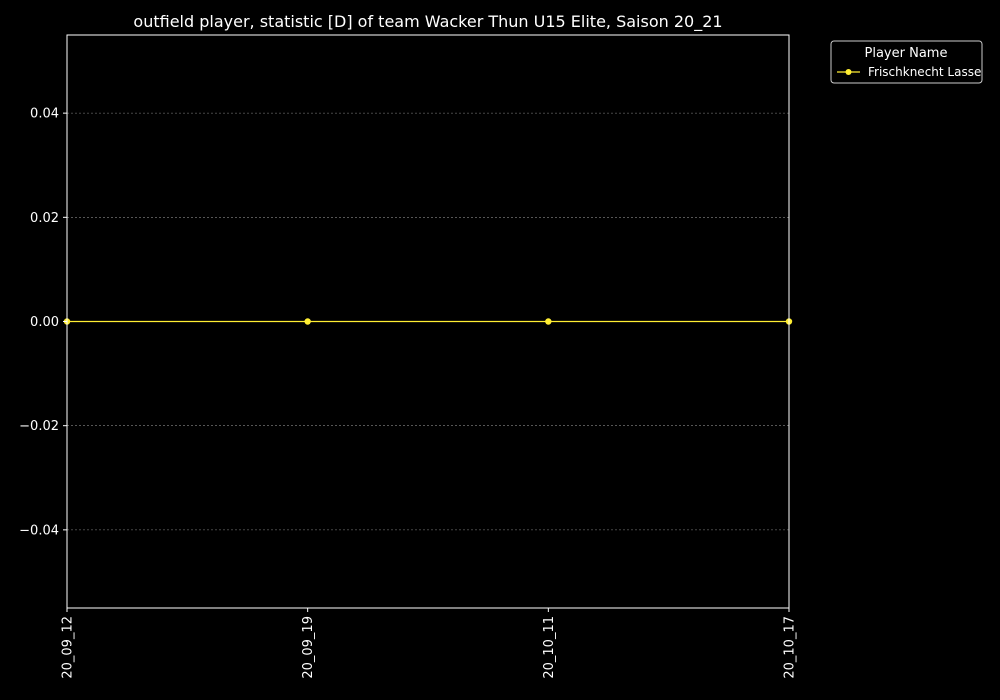 The image size is (1000, 700). Describe the element at coordinates (44, 218) in the screenshot. I see `y-tick-label: 0.02` at that location.